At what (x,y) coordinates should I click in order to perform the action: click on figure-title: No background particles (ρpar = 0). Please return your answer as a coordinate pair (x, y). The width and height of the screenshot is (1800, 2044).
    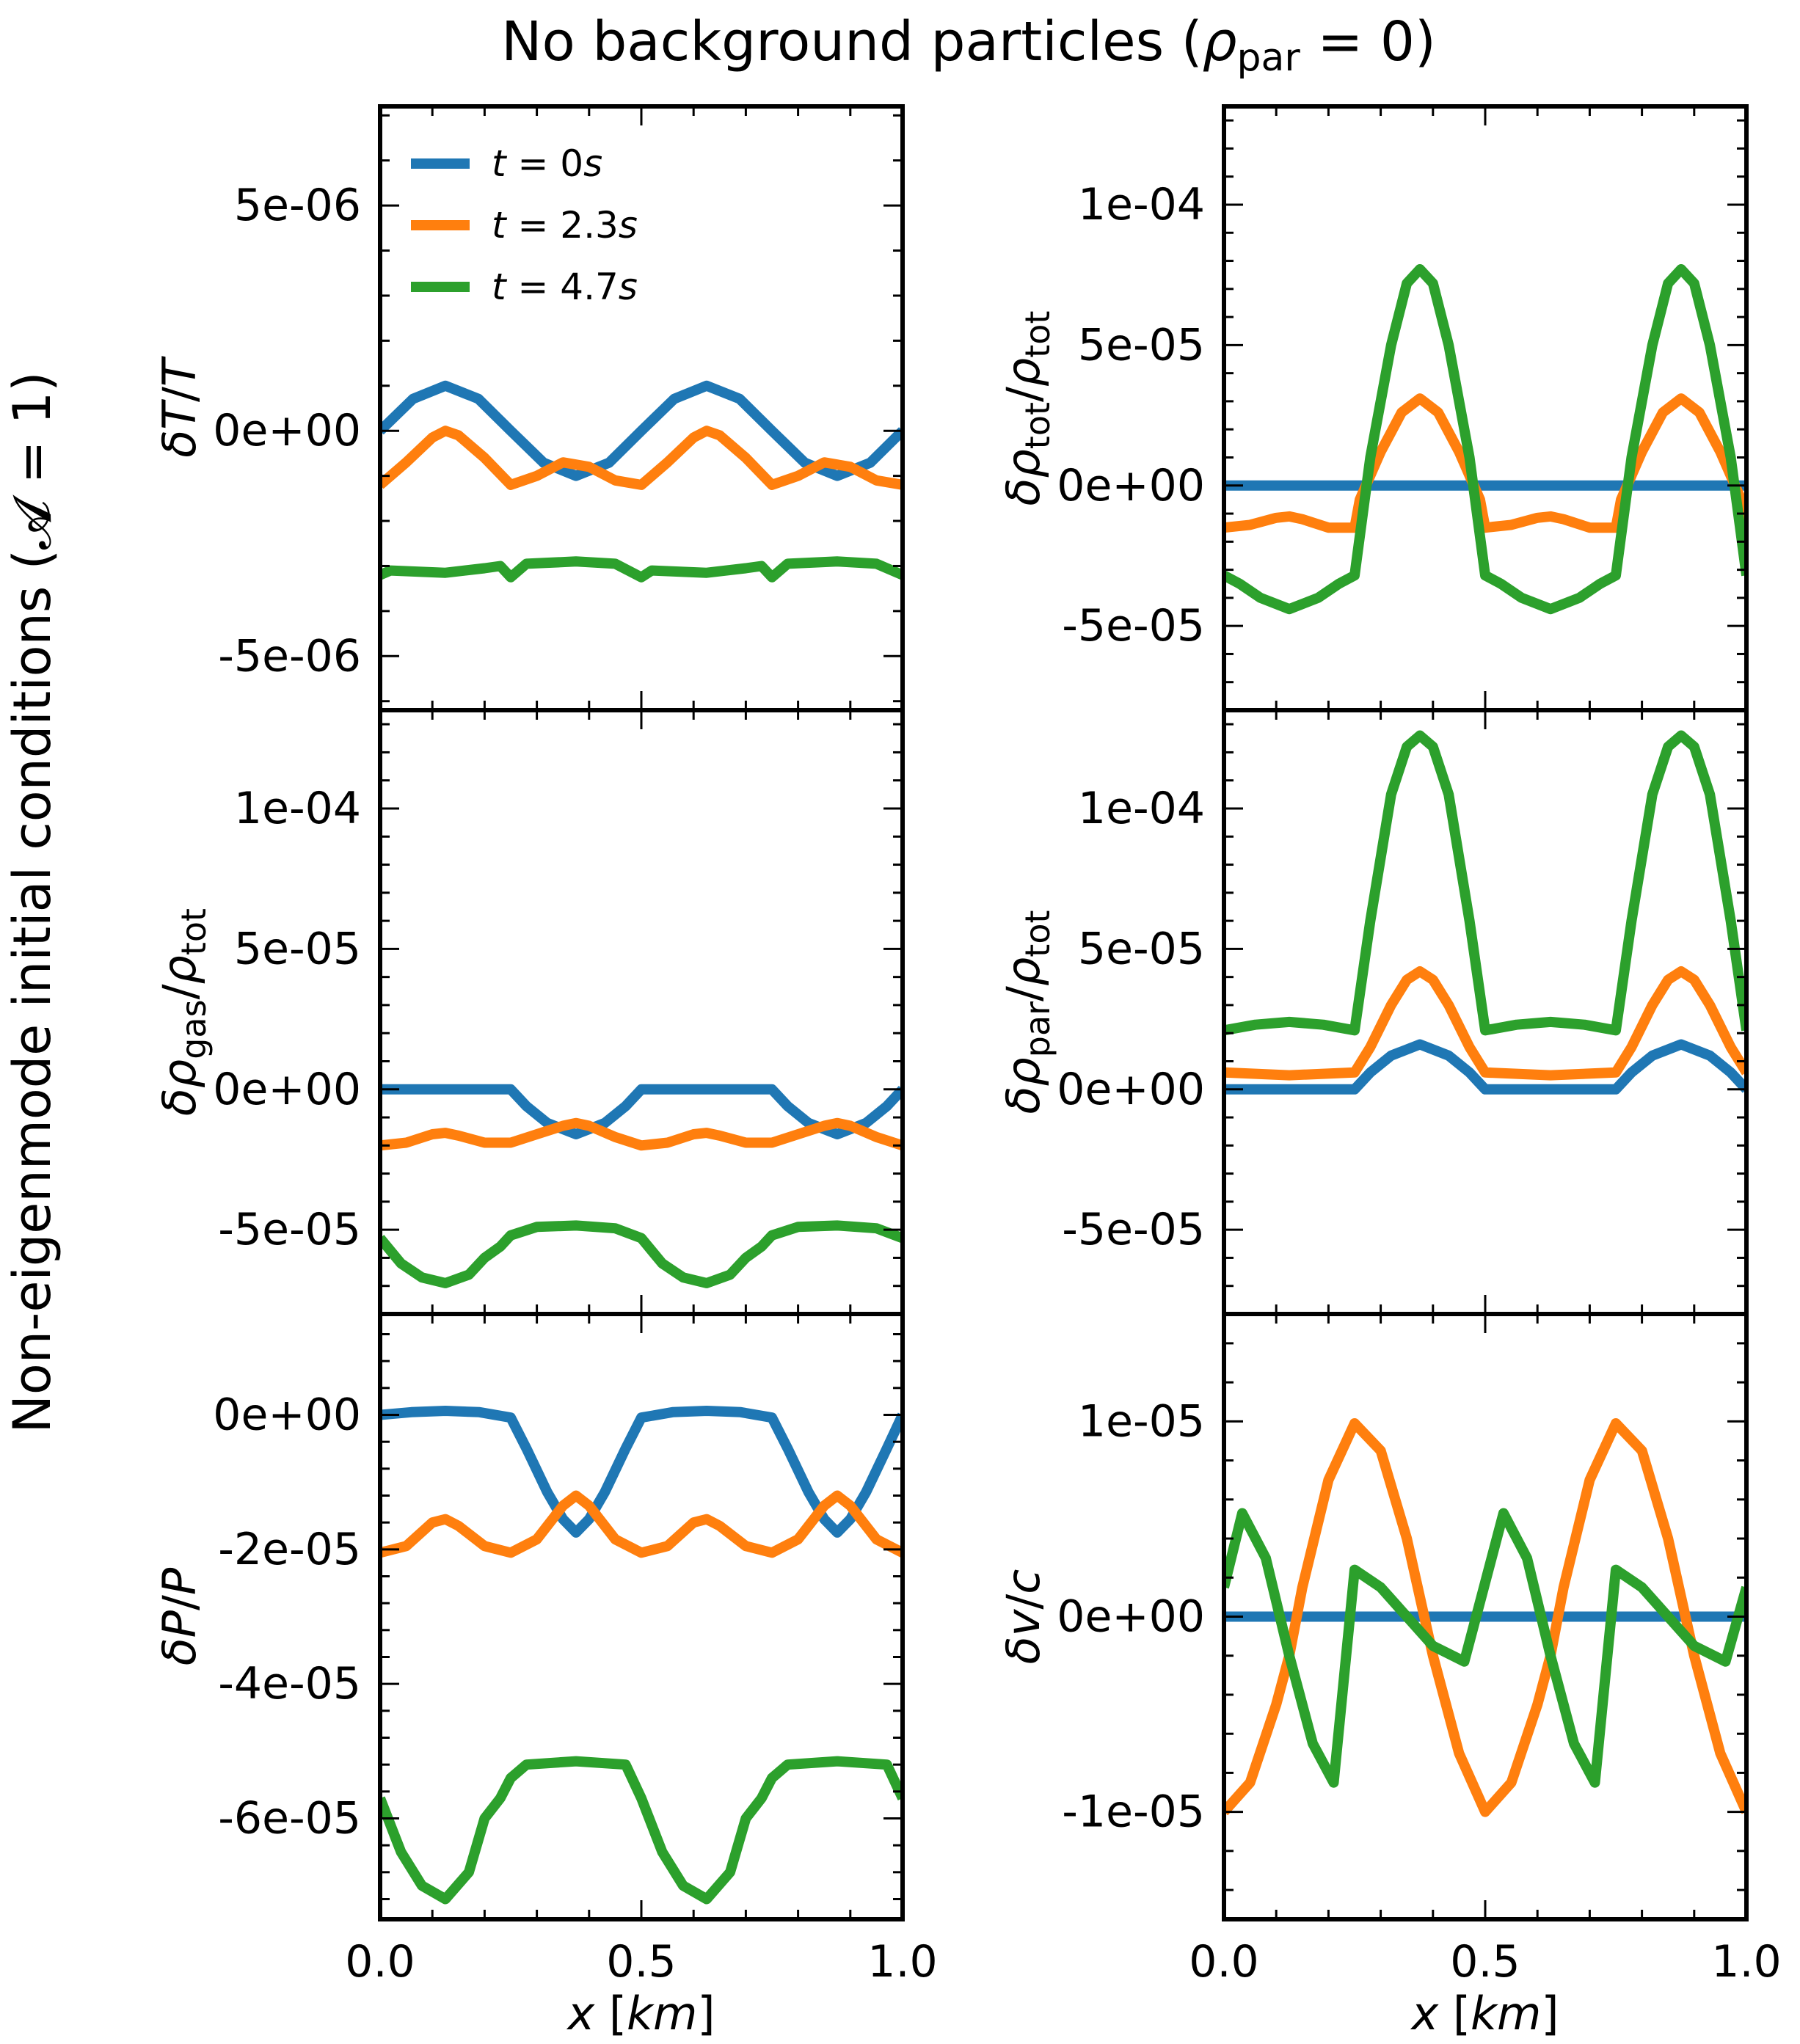
    Looking at the image, I should click on (968, 45).